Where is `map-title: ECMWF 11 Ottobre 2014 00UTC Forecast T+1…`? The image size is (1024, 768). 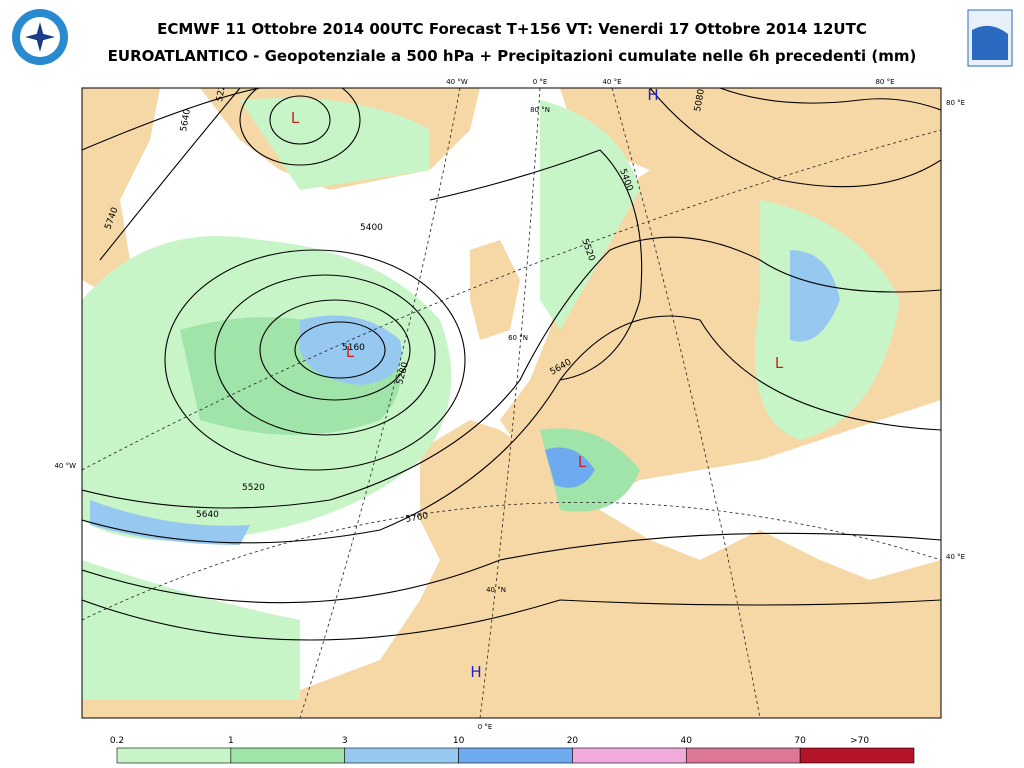 map-title: ECMWF 11 Ottobre 2014 00UTC Forecast T+1… is located at coordinates (512, 29).